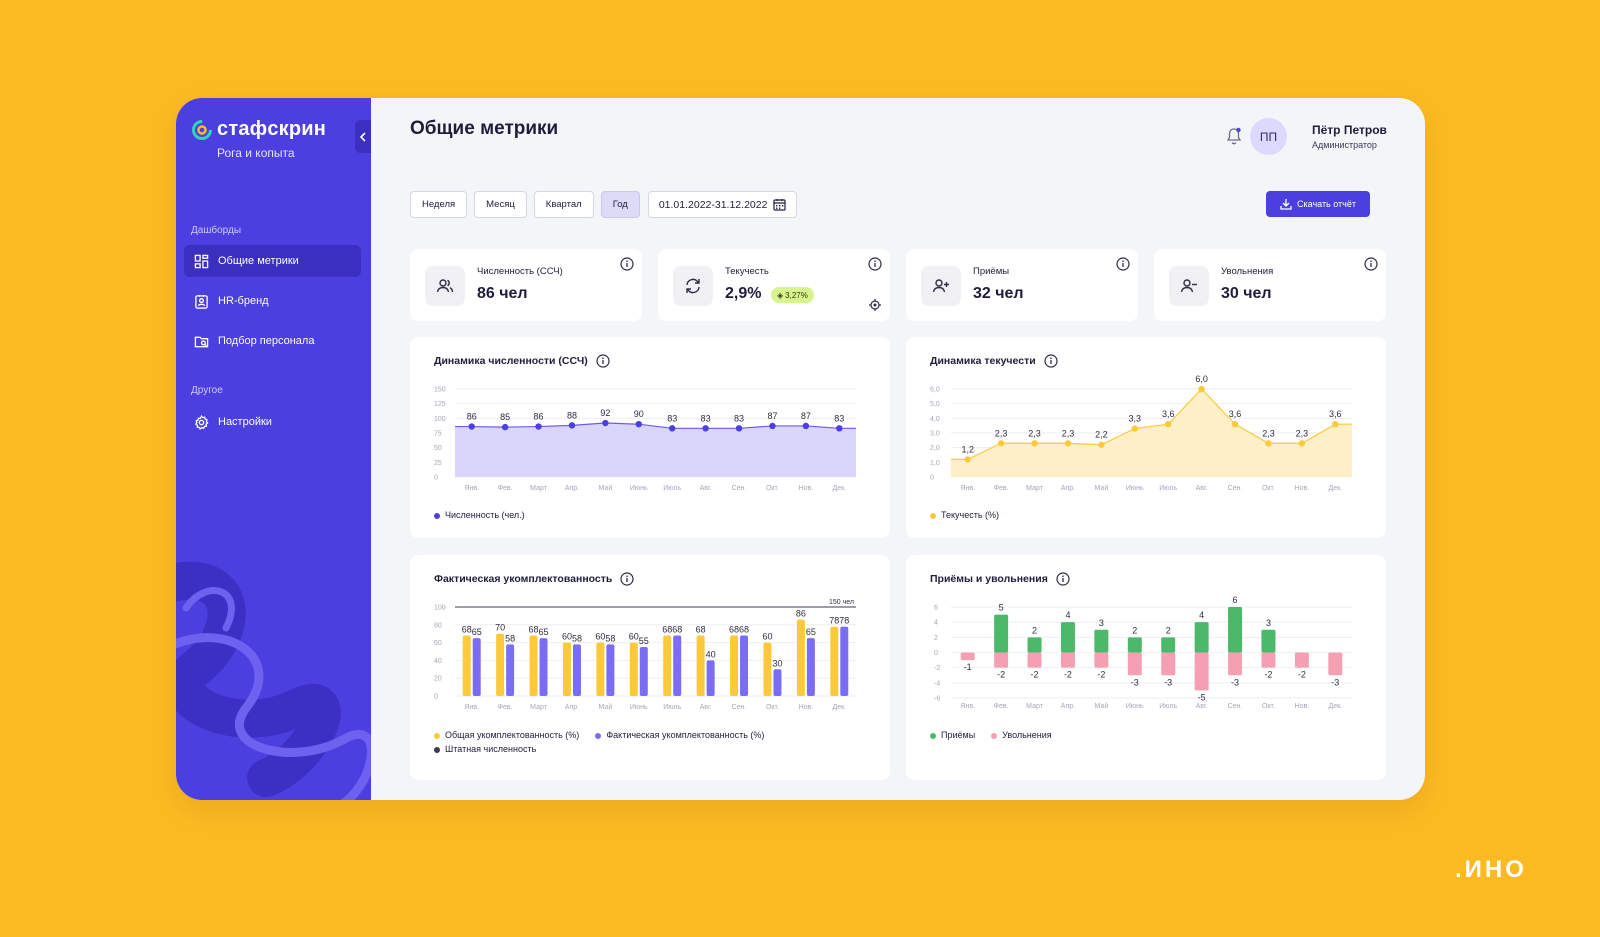  What do you see at coordinates (1318, 204) in the screenshot?
I see `download-report-button: Скачать отчёт` at bounding box center [1318, 204].